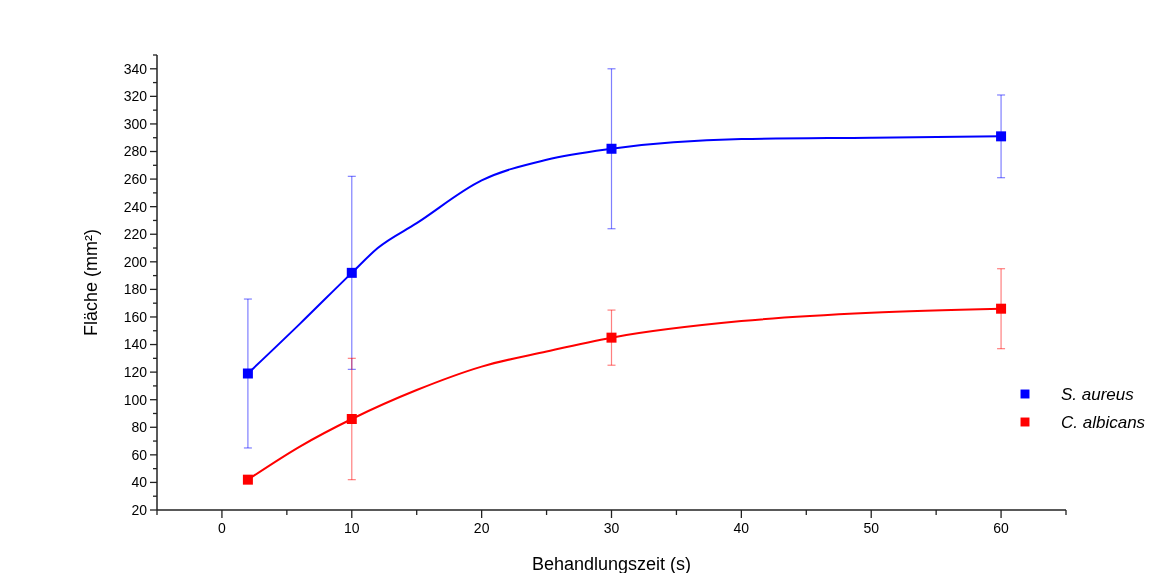 The height and width of the screenshot is (573, 1171). What do you see at coordinates (871, 528) in the screenshot?
I see `x-tick-label: 50` at bounding box center [871, 528].